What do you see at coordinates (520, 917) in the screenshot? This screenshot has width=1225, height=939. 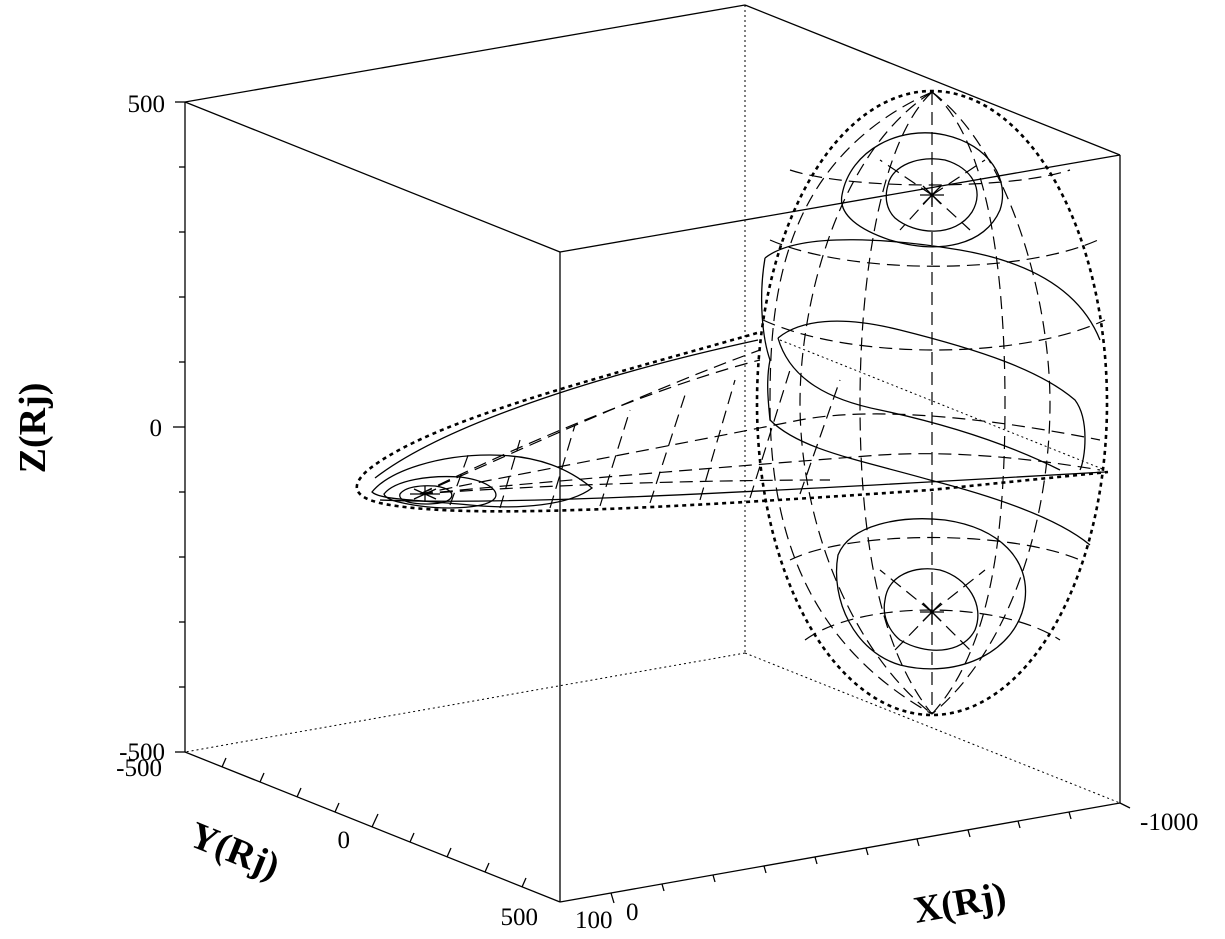 I see `y-tick-500: 500` at bounding box center [520, 917].